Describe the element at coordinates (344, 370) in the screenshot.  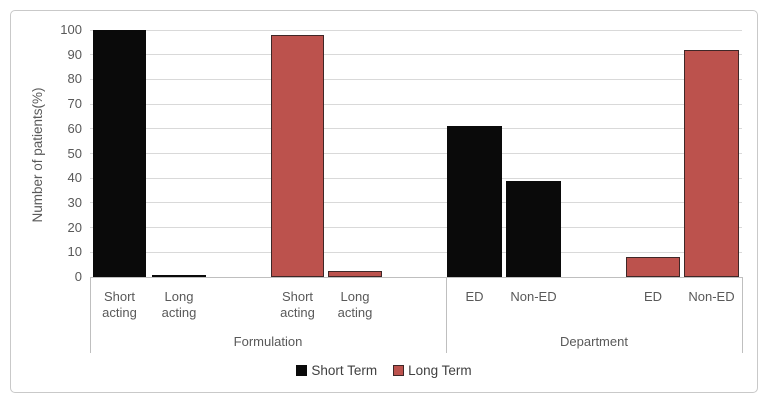
I see `legend-label-short-term: Short Term` at that location.